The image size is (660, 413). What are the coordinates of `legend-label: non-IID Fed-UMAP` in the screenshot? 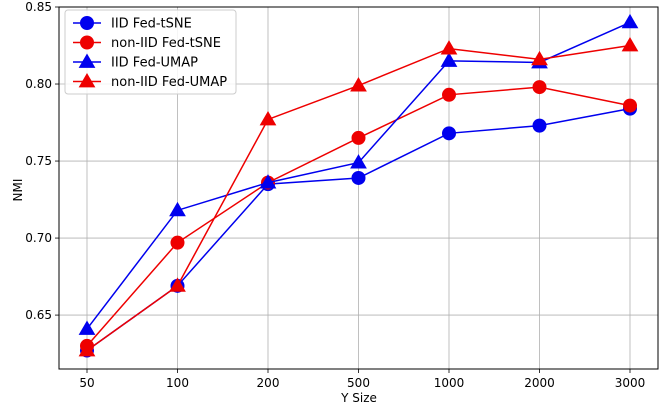 It's located at (169, 82).